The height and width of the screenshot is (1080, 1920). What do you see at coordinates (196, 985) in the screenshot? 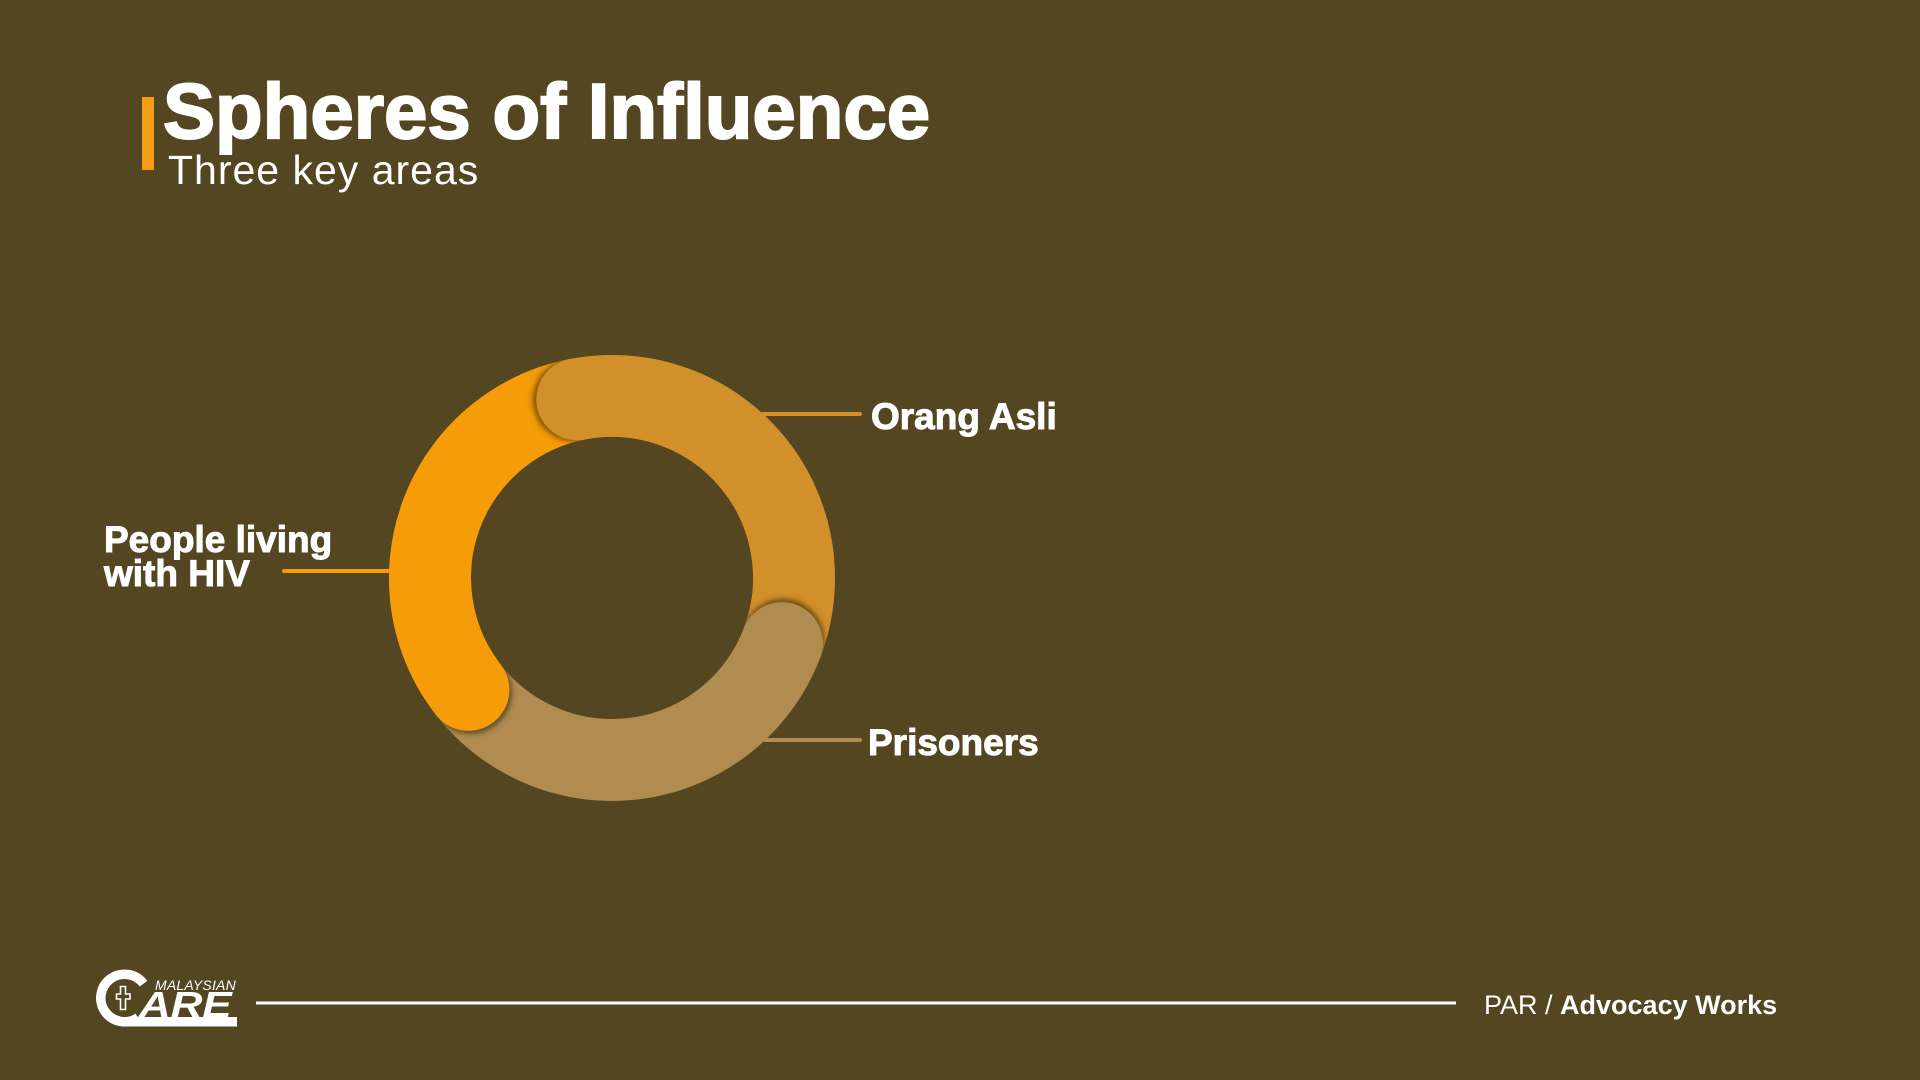
I see `svg-text: MALAYSIAN` at bounding box center [196, 985].